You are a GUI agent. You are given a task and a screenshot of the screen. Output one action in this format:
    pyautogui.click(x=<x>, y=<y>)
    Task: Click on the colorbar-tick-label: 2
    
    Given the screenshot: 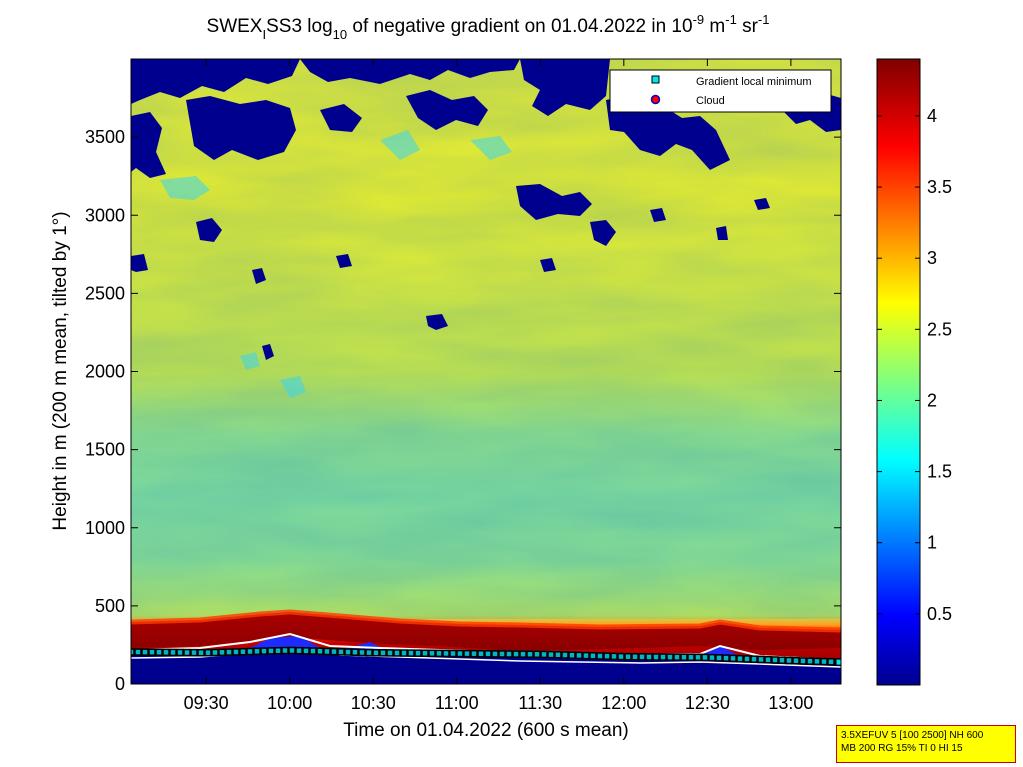 What is the action you would take?
    pyautogui.click(x=932, y=400)
    